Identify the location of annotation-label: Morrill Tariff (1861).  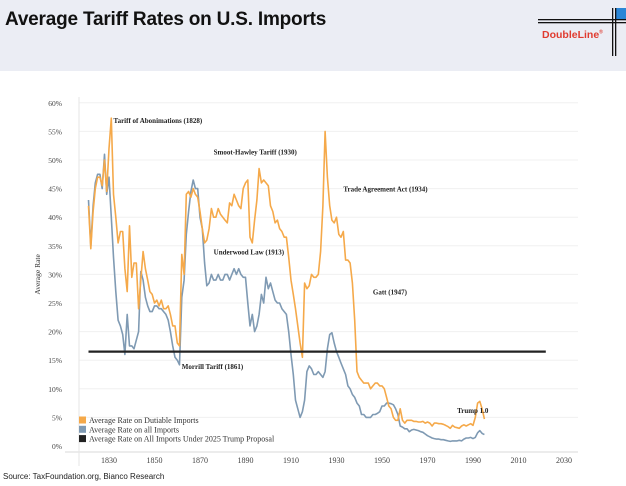
(213, 367).